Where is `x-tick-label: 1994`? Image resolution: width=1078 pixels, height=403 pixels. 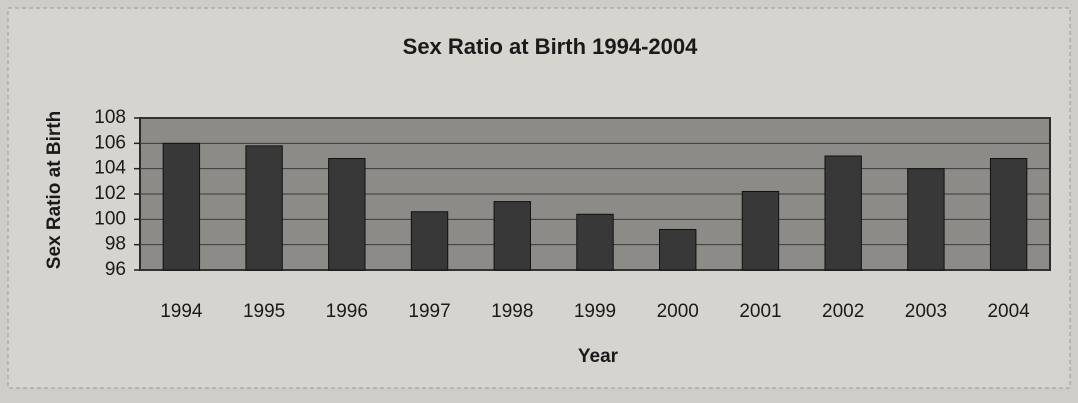 x-tick-label: 1994 is located at coordinates (181, 311).